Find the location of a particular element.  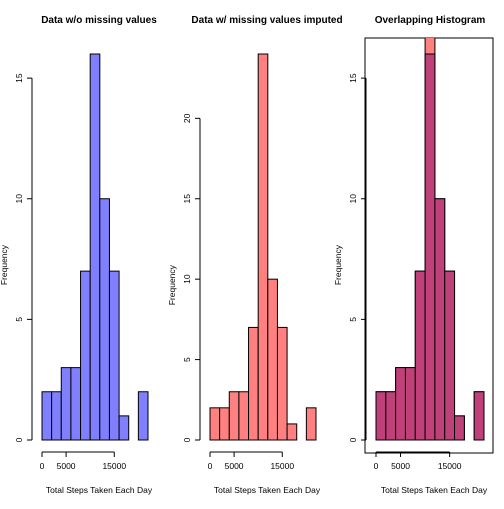

x-tick-label-2-0: 0 is located at coordinates (210, 466).